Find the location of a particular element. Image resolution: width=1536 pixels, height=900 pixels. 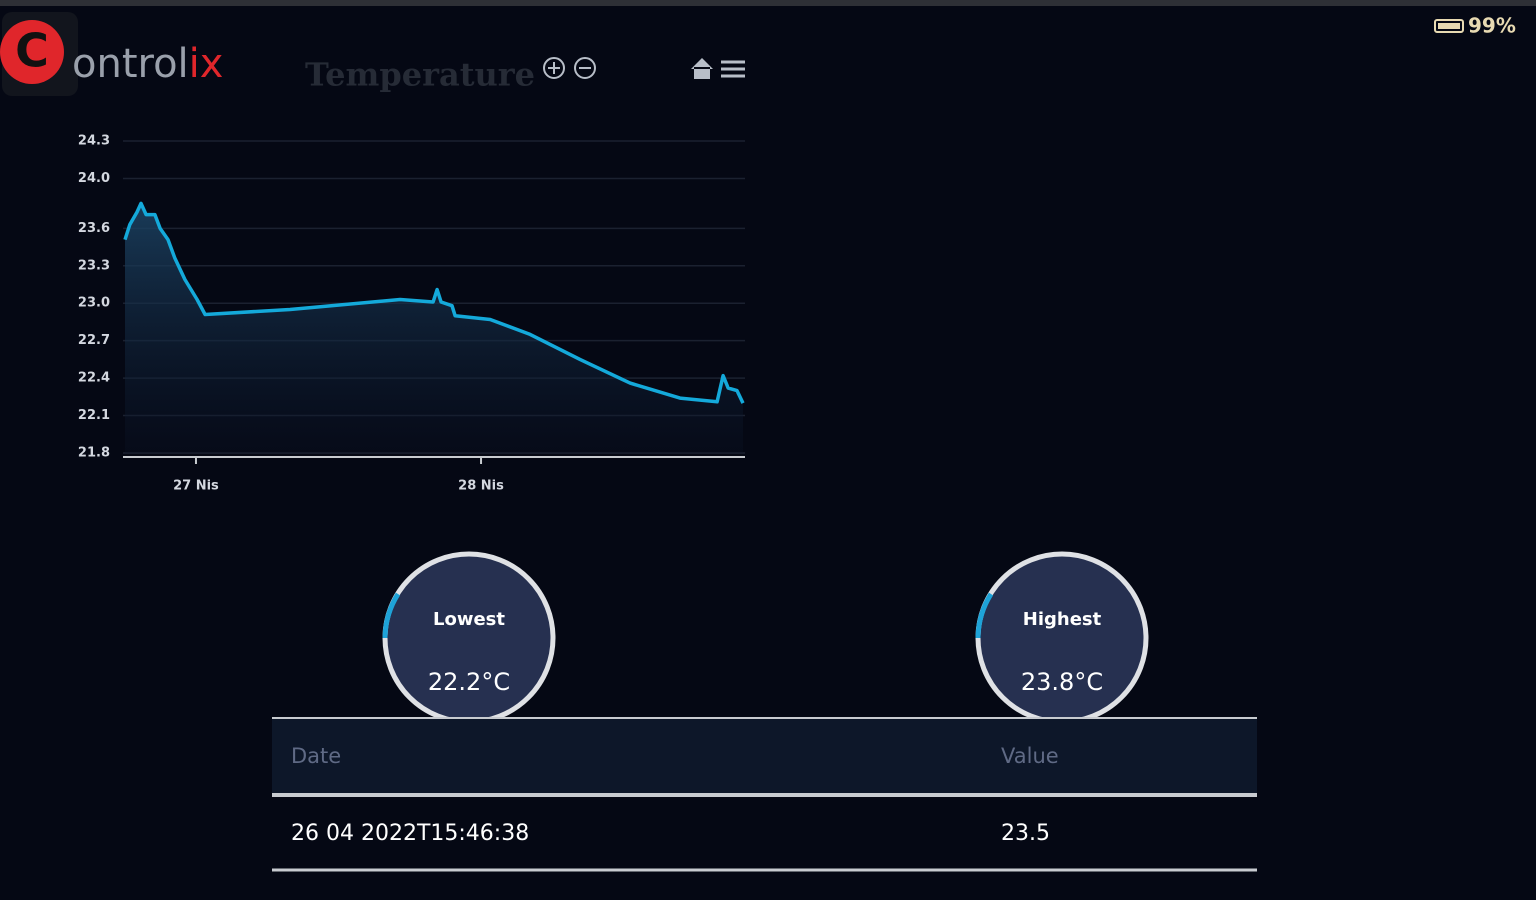

logo-letter: C is located at coordinates (32, 51).